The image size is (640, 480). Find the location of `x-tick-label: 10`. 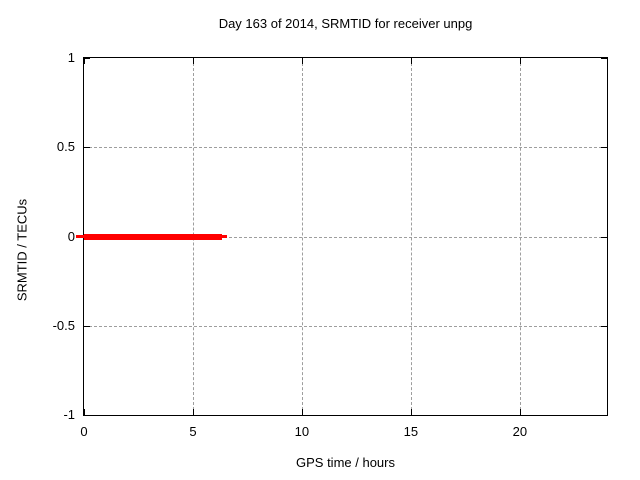

x-tick-label: 10 is located at coordinates (302, 431).